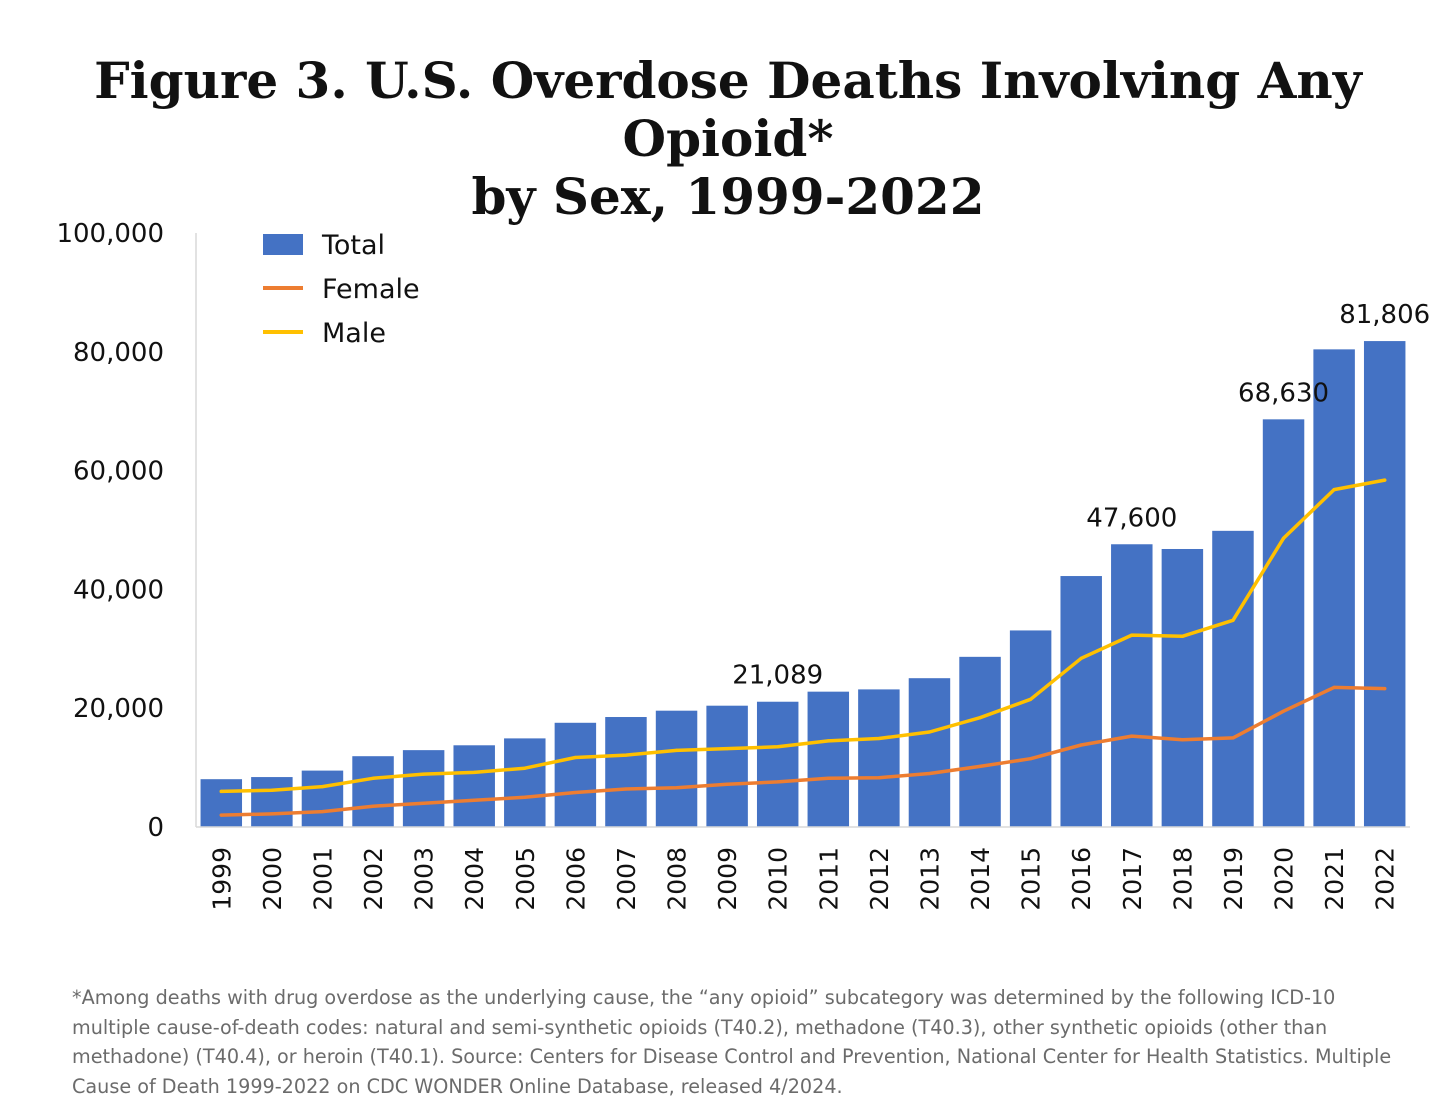  I want to click on point-female-2019, so click(1233, 738).